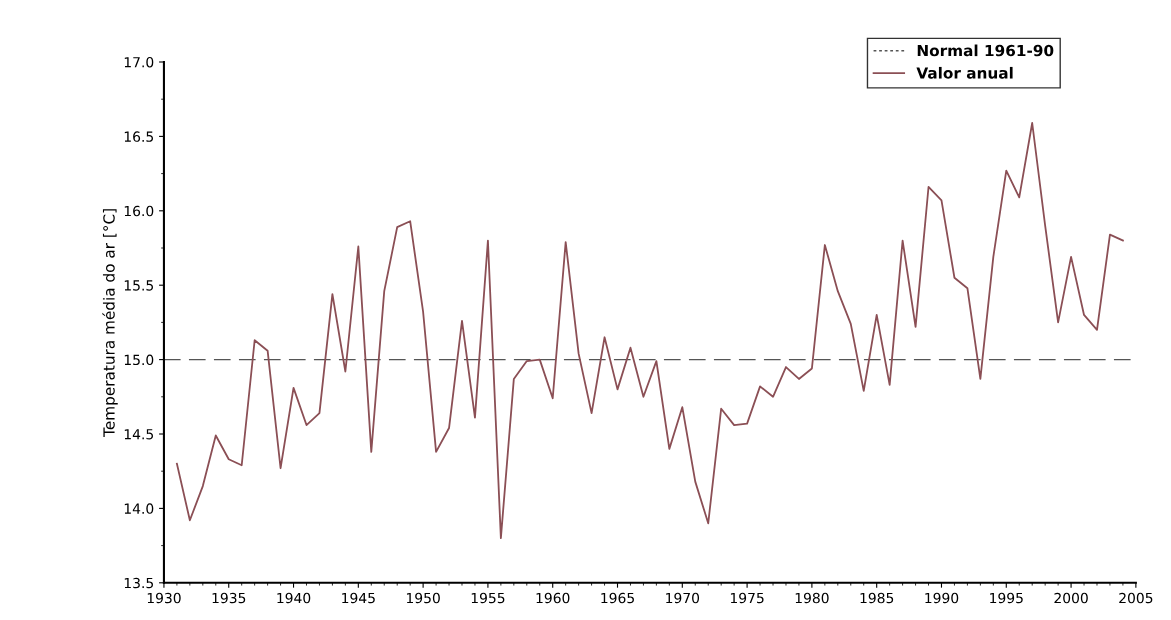 The image size is (1171, 620). I want to click on x-tick-label: 2005, so click(1136, 598).